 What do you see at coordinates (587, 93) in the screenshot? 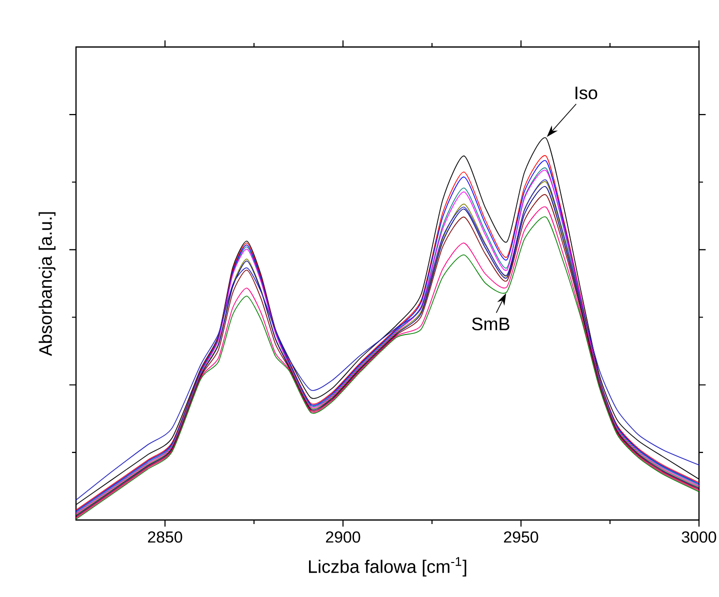
I see `annotation: Iso` at bounding box center [587, 93].